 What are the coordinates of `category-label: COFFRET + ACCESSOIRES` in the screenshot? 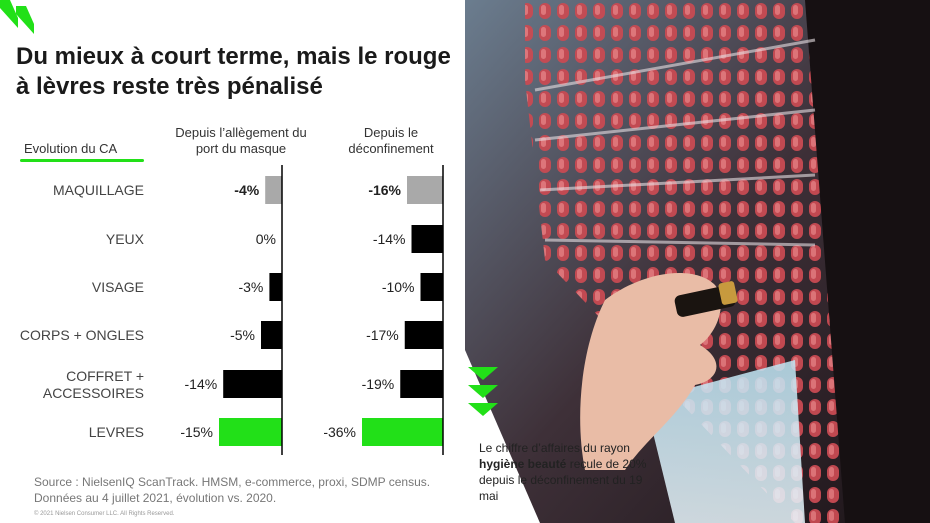 It's located at (93, 384).